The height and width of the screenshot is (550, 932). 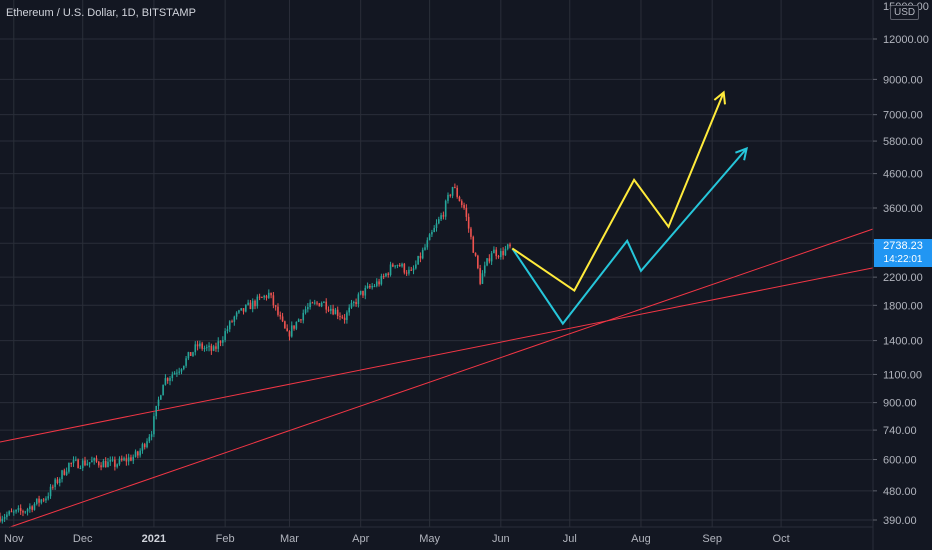 I want to click on cyan-projection-arrowhead, so click(x=742, y=153).